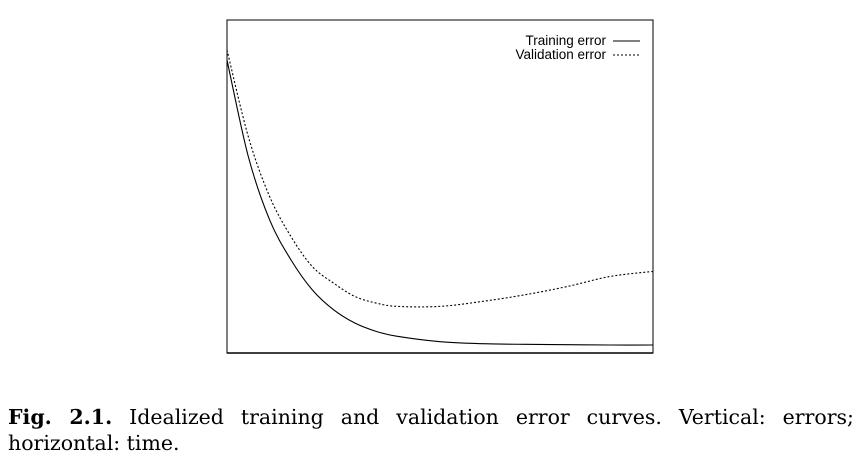  I want to click on legend-label-training: Training error, so click(565, 40).